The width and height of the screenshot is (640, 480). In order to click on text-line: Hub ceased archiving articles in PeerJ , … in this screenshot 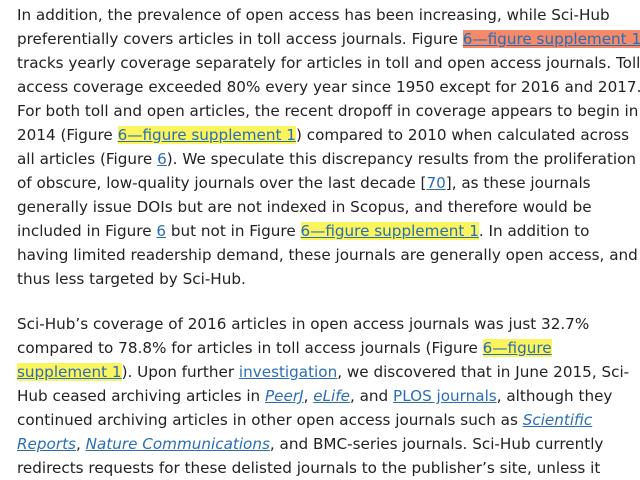, I will do `click(325, 396)`.